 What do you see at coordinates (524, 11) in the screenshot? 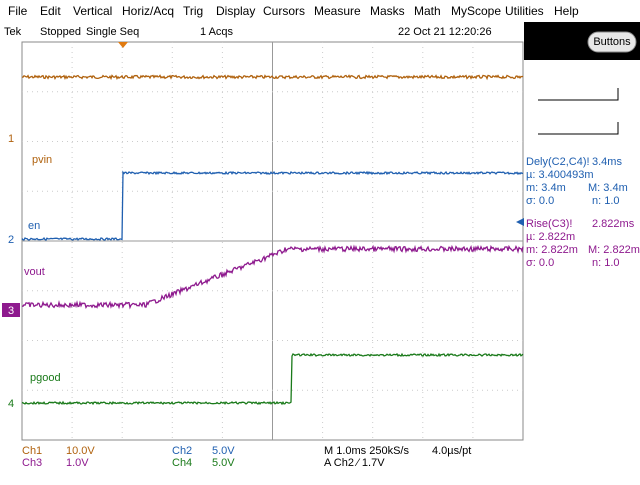
I see `menu-item: Utilities` at bounding box center [524, 11].